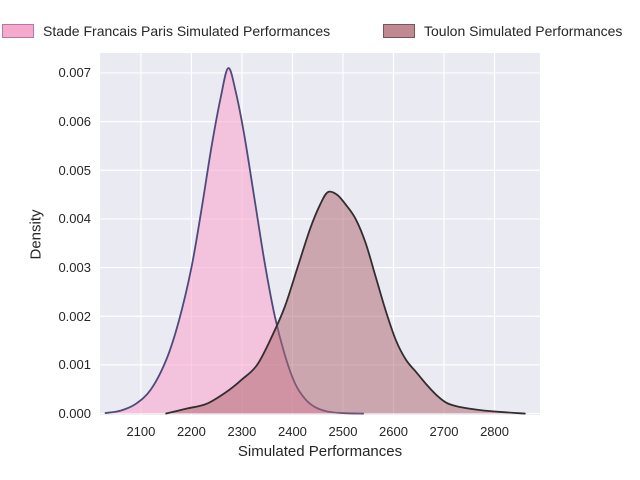  I want to click on y-tick-label: 0.000, so click(74, 414).